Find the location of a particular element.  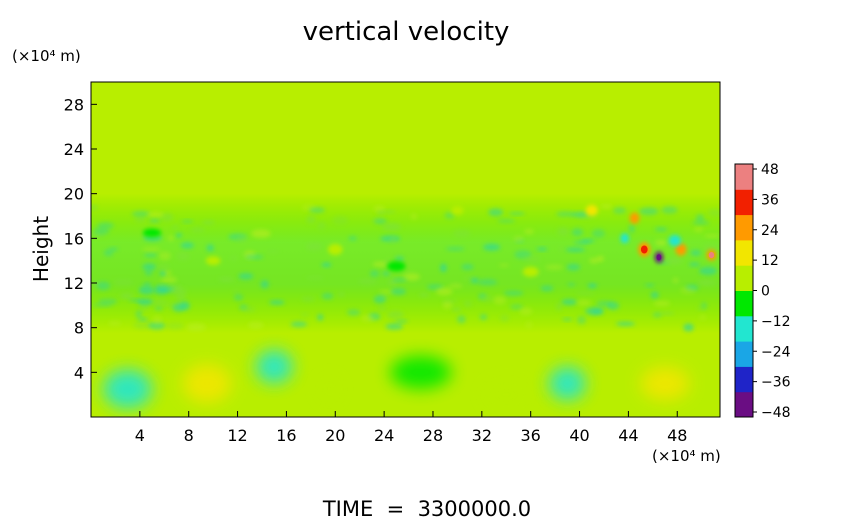

colorbar-tick-label: −12 is located at coordinates (776, 322).